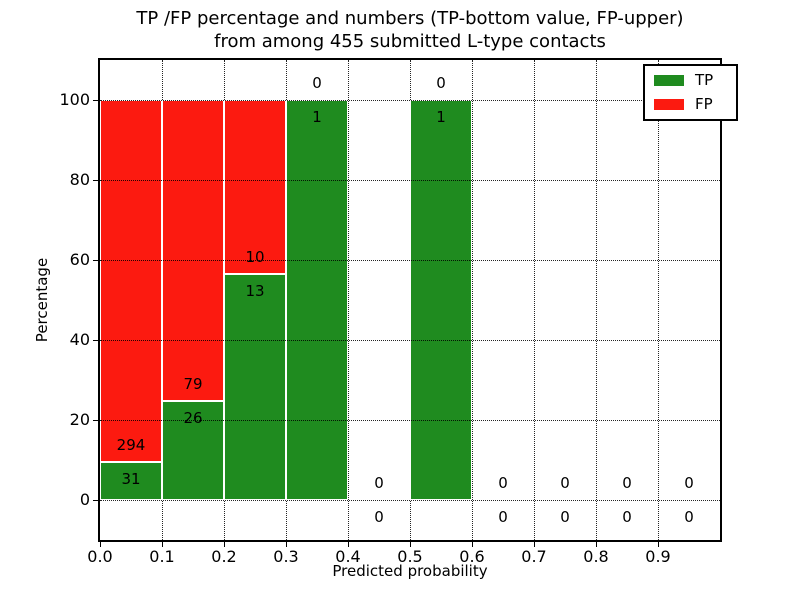 This screenshot has width=800, height=600. What do you see at coordinates (534, 556) in the screenshot?
I see `x-tick-label: 0.7` at bounding box center [534, 556].